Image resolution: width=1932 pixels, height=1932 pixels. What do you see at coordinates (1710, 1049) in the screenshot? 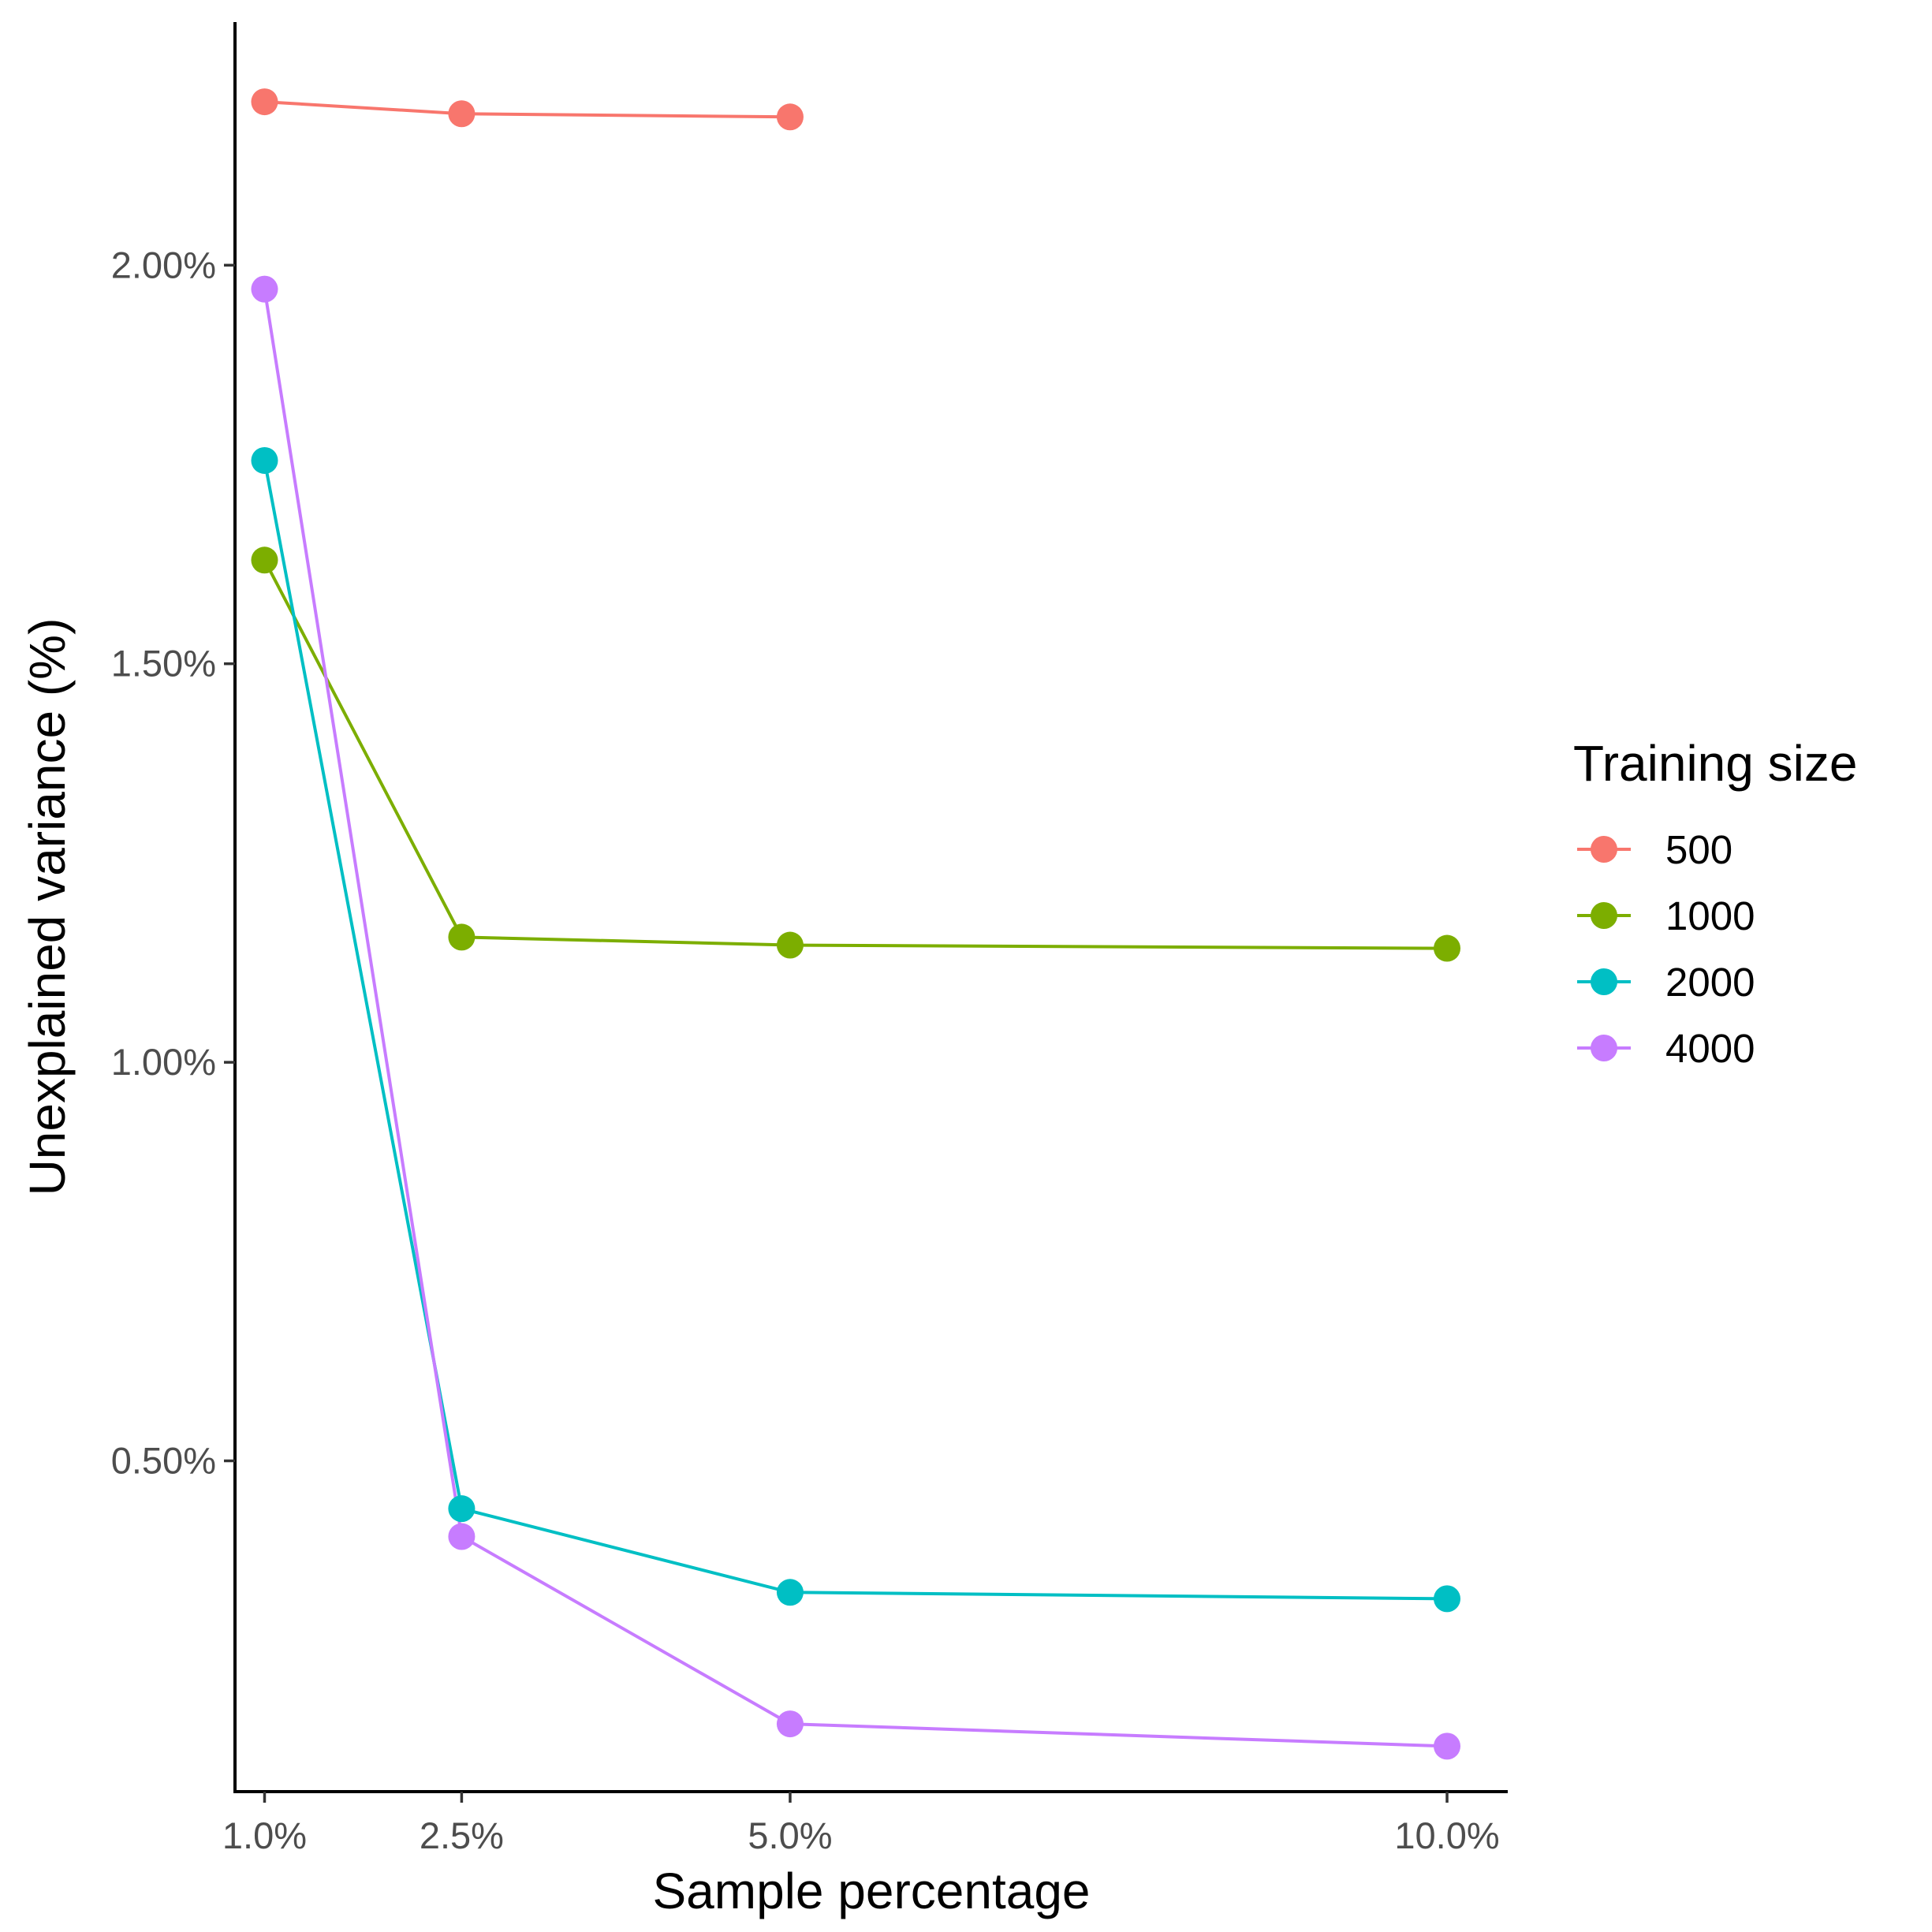
I see `legend-label: 4000` at bounding box center [1710, 1049].